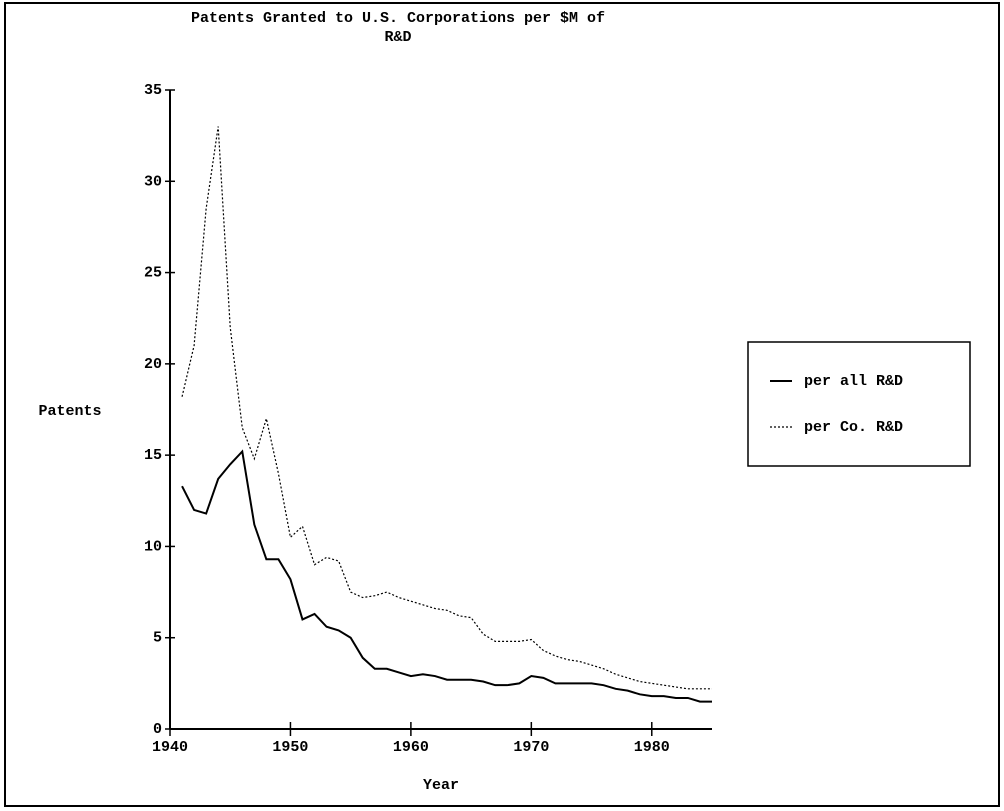 The image size is (1004, 811). What do you see at coordinates (153, 455) in the screenshot?
I see `y-tick-label: 15` at bounding box center [153, 455].